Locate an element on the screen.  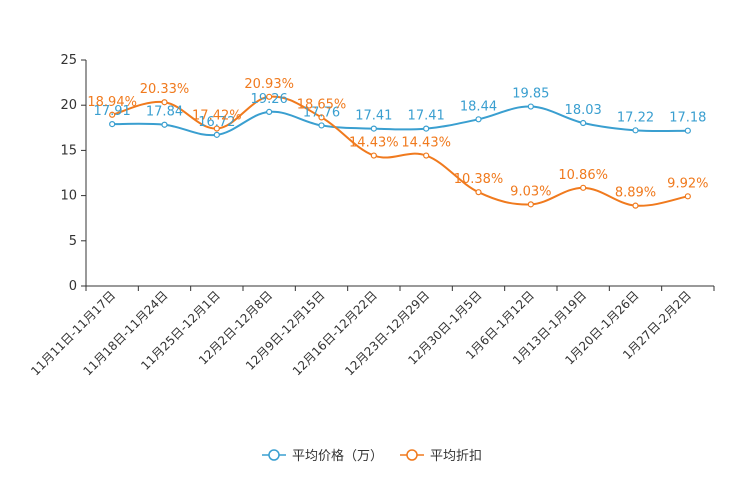
y-tick-label: 20 is located at coordinates (68, 105).